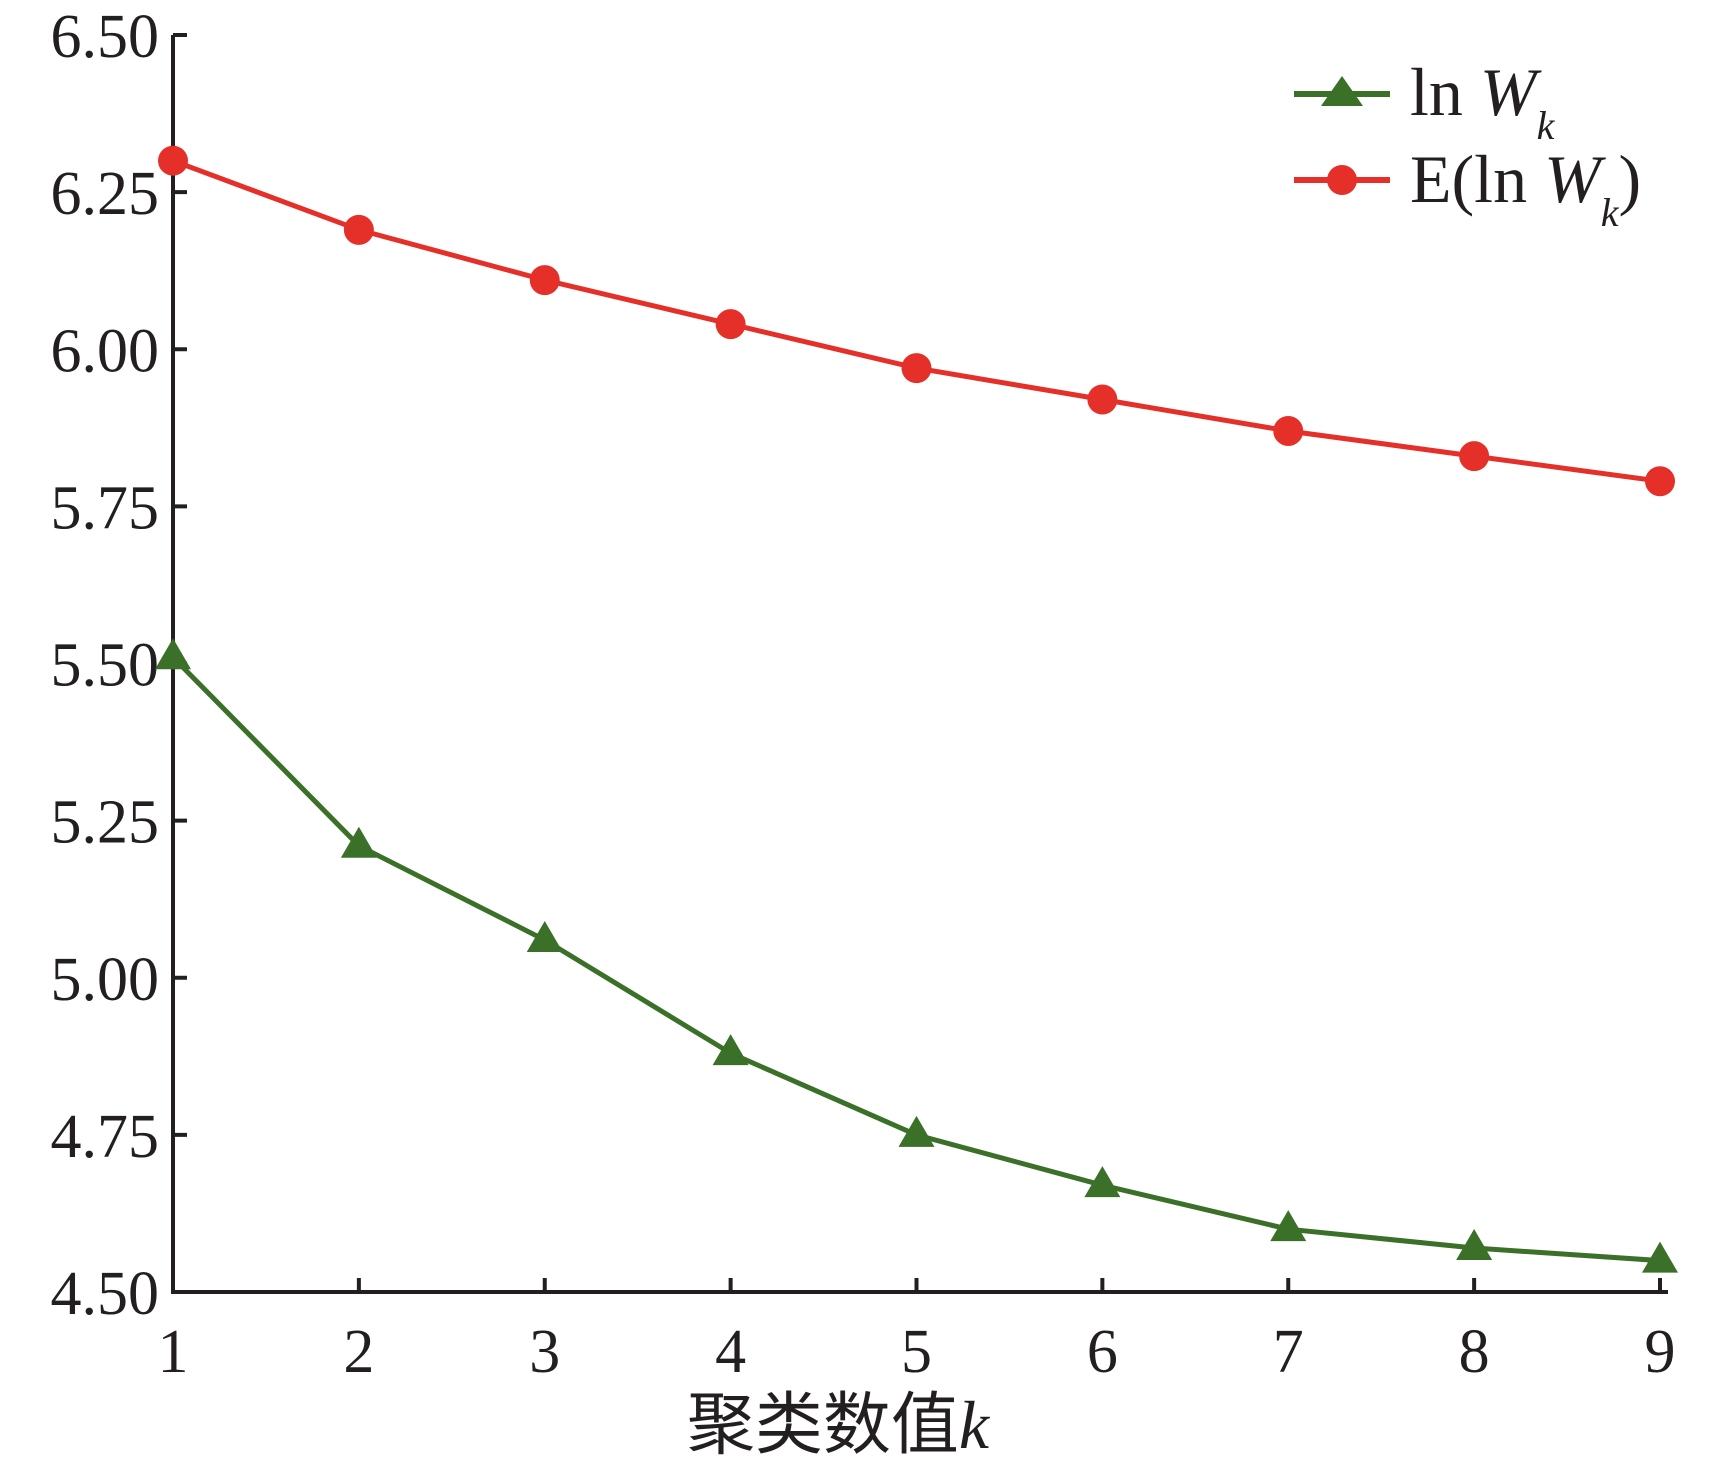  I want to click on legend-label-ln-wk: ln Wk, so click(1483, 101).